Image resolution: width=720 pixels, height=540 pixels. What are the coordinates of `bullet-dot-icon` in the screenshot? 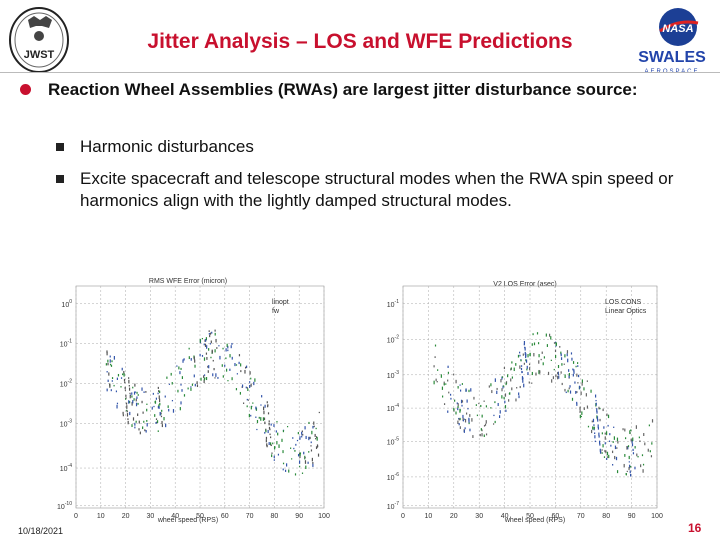 It's located at (25, 89).